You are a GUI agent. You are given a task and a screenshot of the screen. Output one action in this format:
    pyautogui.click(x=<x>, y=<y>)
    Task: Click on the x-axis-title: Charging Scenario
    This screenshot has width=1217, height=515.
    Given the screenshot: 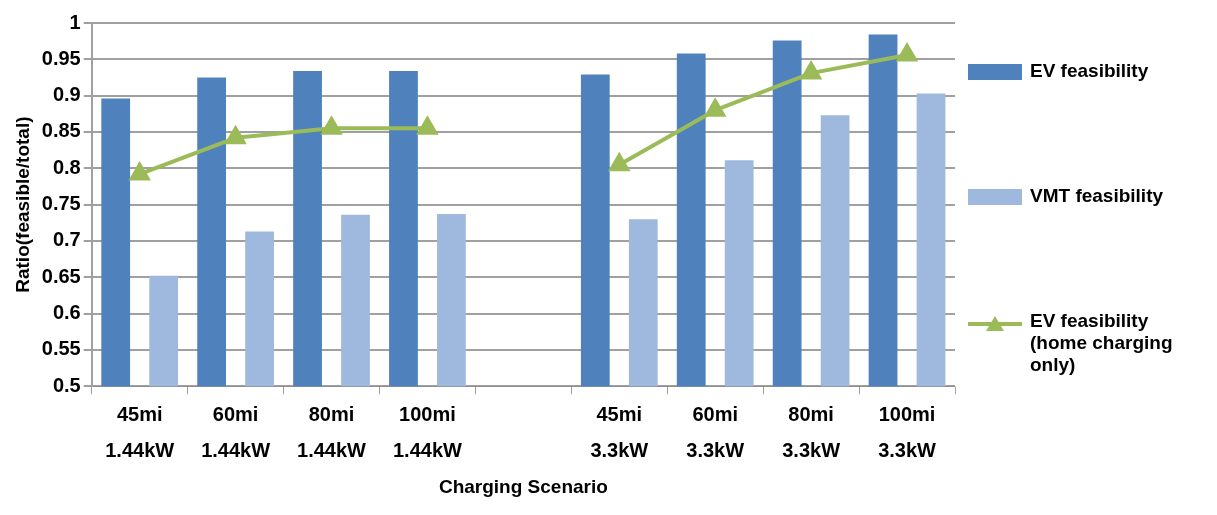 What is the action you would take?
    pyautogui.click(x=523, y=486)
    